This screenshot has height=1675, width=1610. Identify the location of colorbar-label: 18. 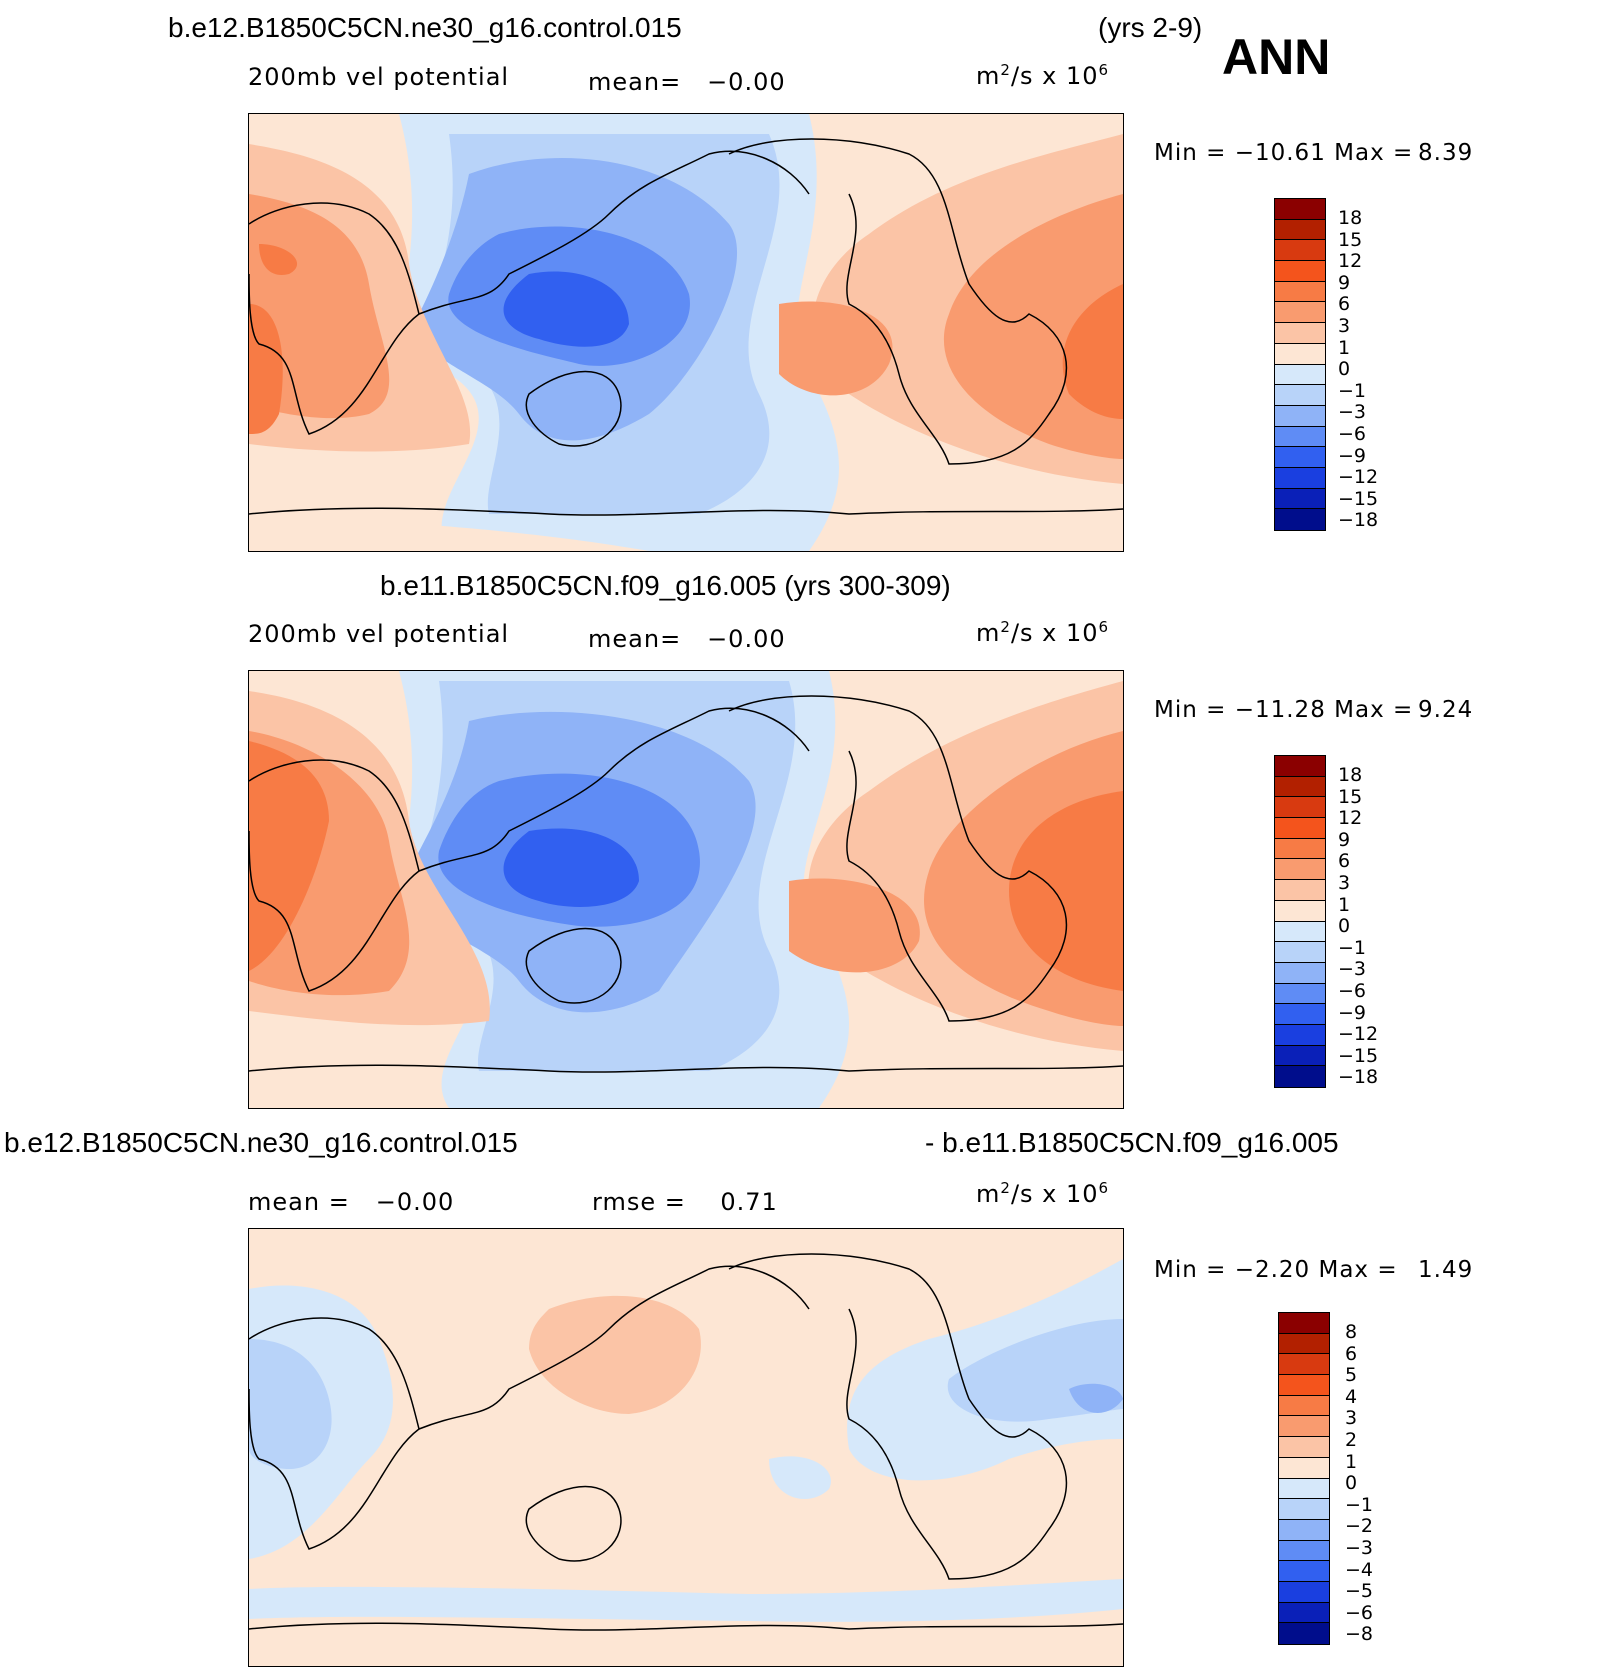
(1350, 775).